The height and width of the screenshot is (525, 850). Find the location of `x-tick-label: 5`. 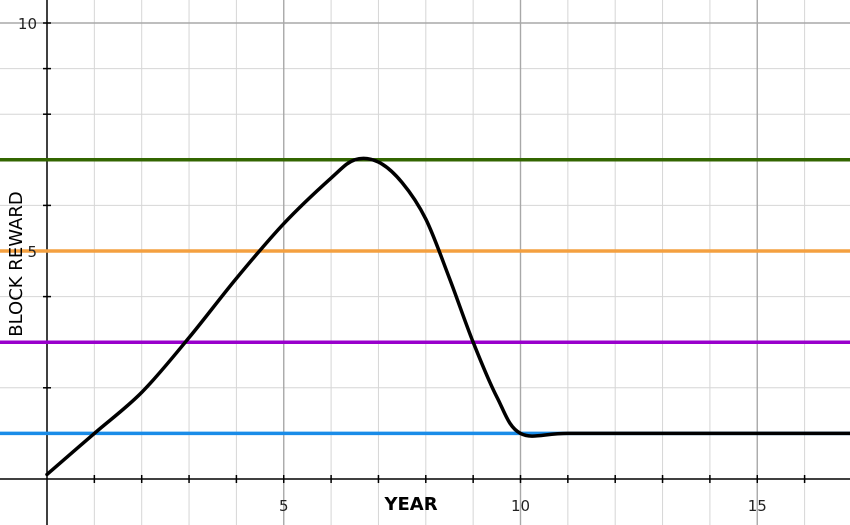

x-tick-label: 5 is located at coordinates (284, 506).